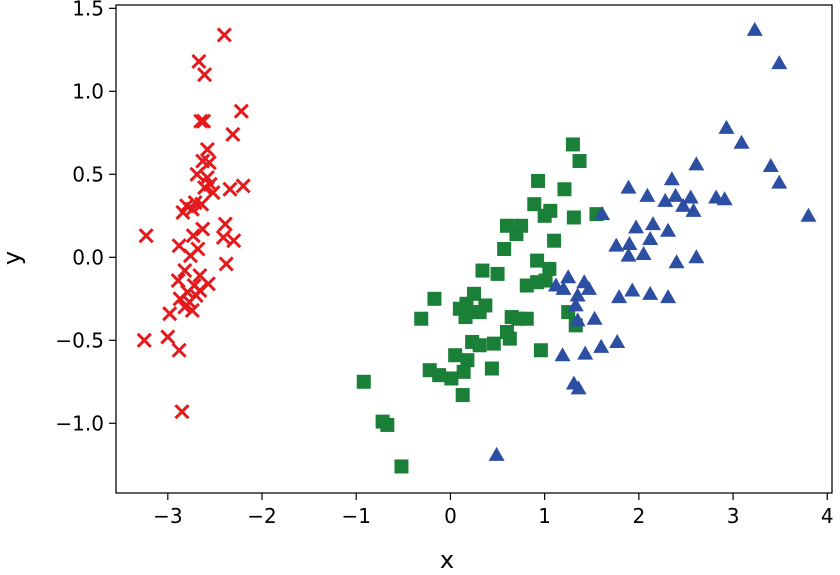 The image size is (840, 575). What do you see at coordinates (733, 516) in the screenshot?
I see `x-tick-label: 3` at bounding box center [733, 516].